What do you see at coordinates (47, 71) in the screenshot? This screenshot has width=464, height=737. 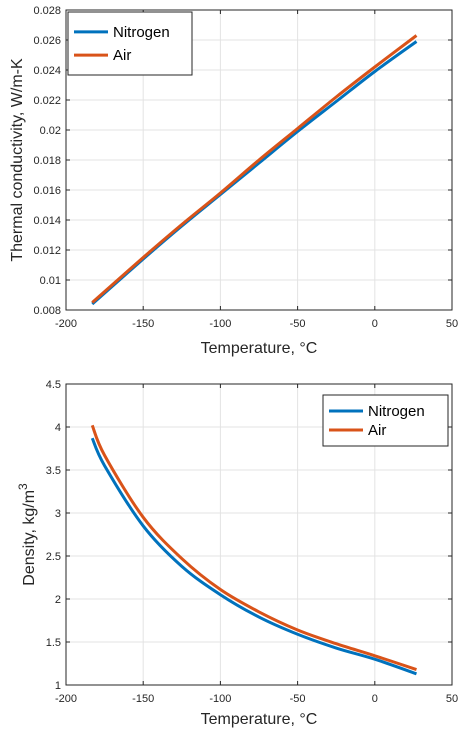 I see `y-tick-label: 0.024` at bounding box center [47, 71].